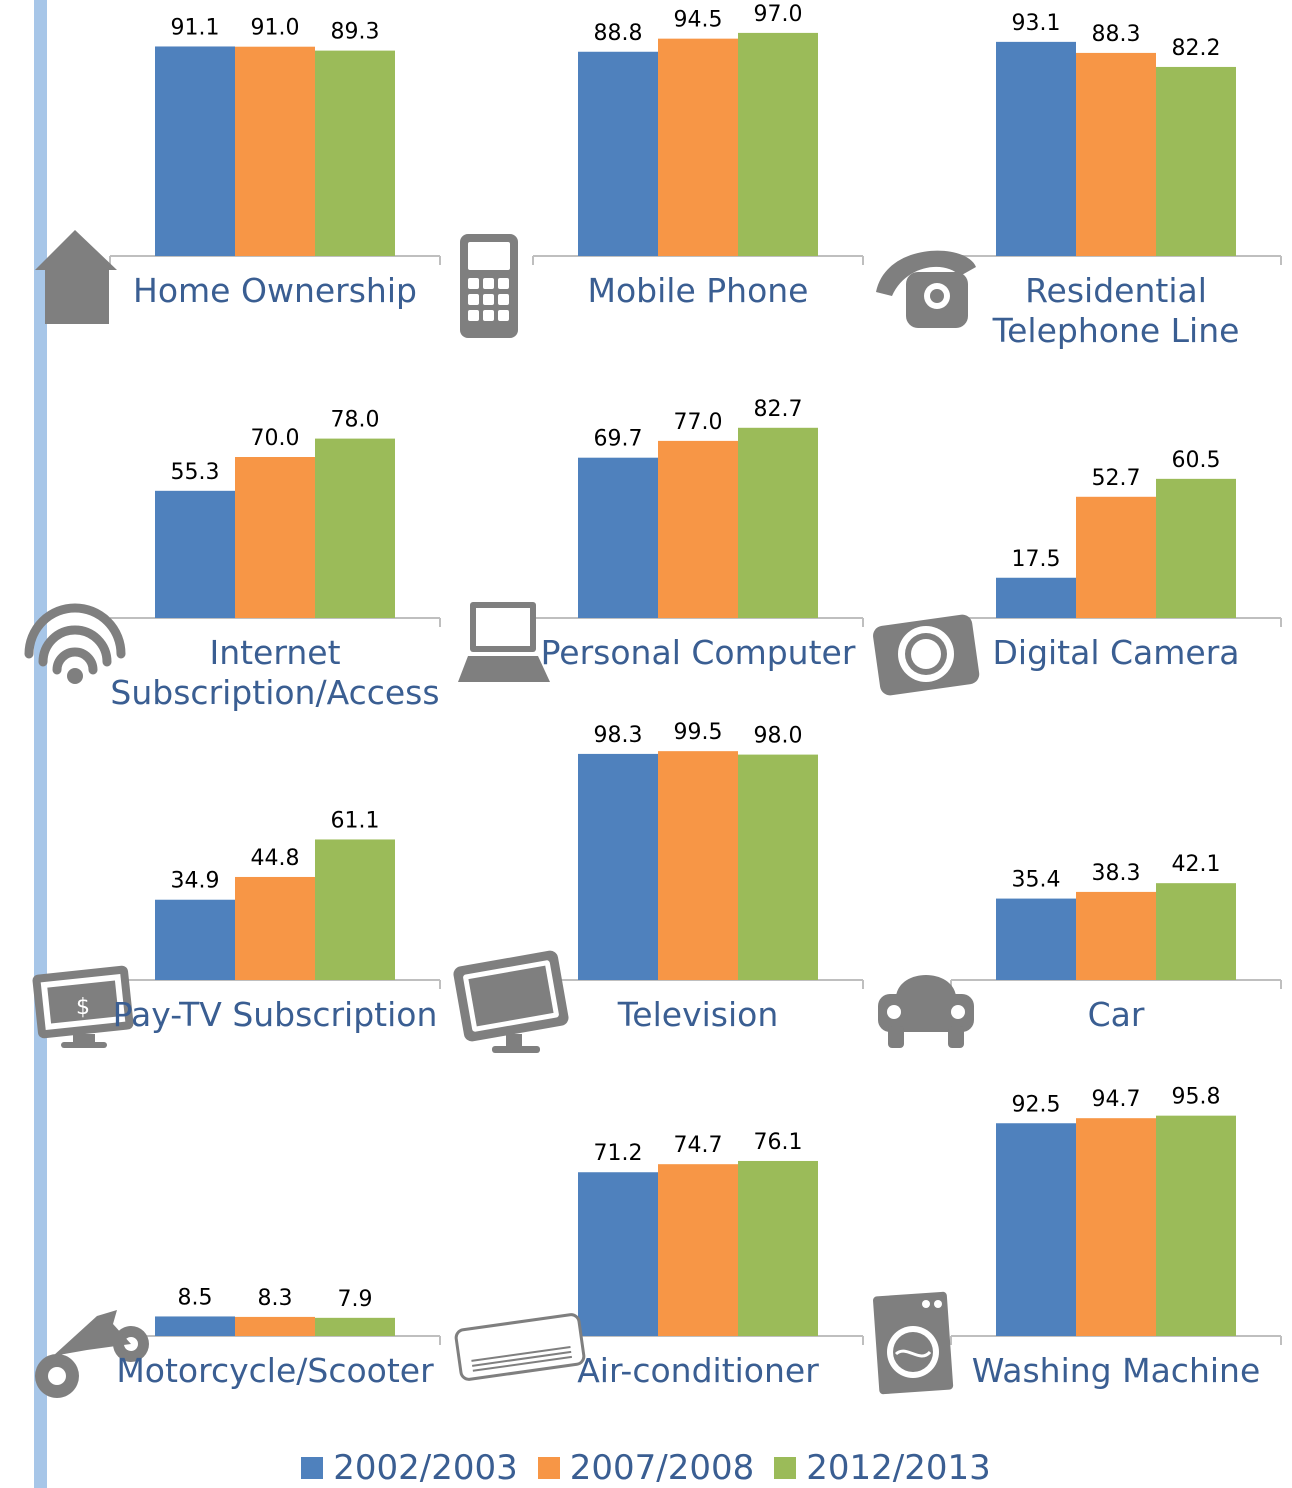  I want to click on category-label: Washing Machine, so click(1116, 1370).